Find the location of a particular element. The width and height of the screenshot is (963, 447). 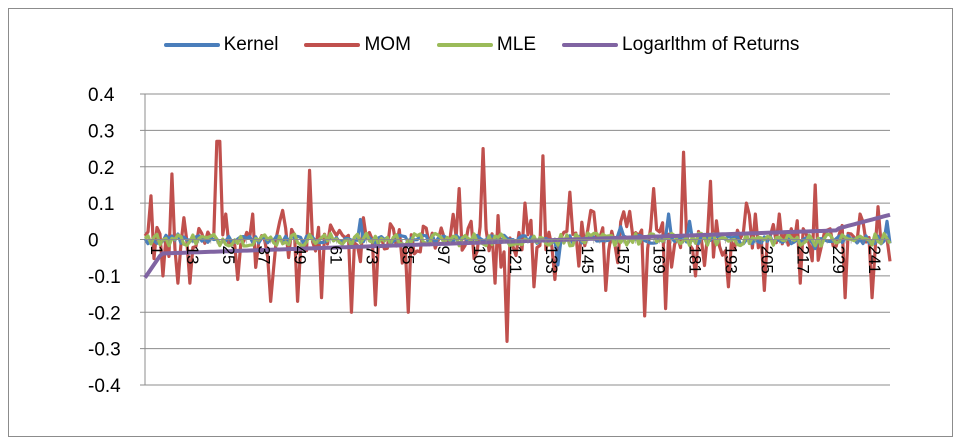

legend-label: MOM is located at coordinates (387, 44).